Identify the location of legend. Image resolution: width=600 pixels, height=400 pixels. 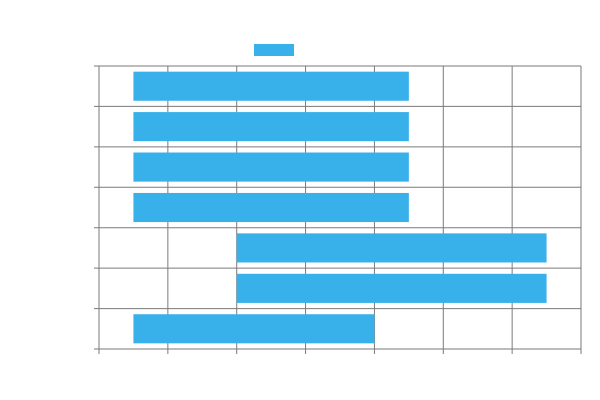
(274, 50).